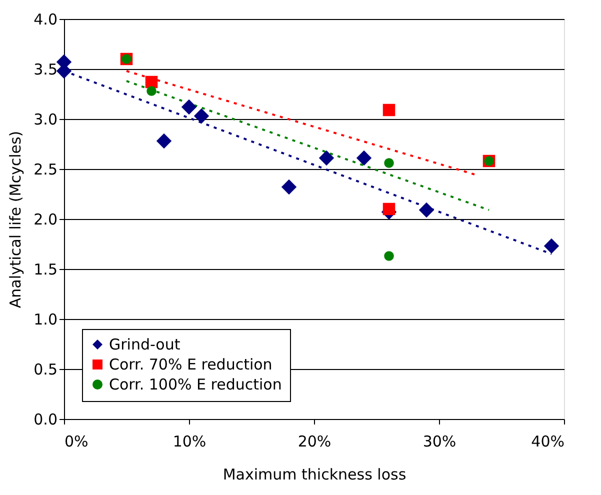  Describe the element at coordinates (314, 475) in the screenshot. I see `x-axis-title: Maximum thickness loss` at that location.